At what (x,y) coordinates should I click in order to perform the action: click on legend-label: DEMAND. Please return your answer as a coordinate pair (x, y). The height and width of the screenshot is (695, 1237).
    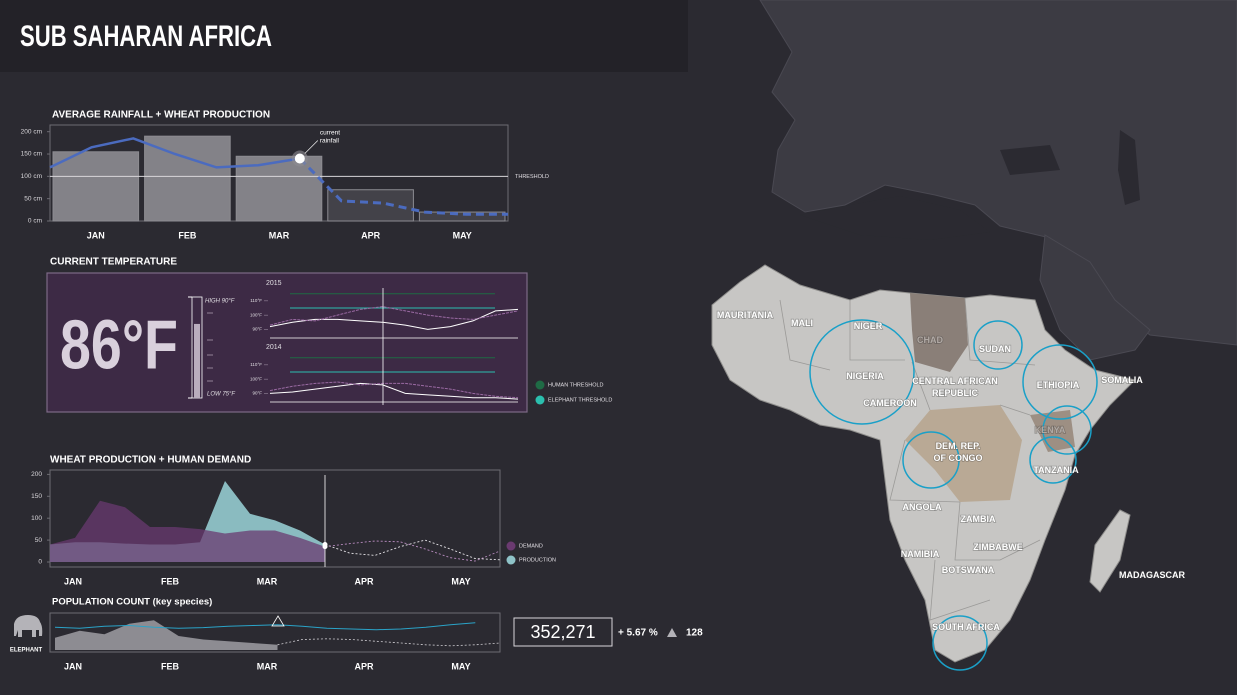
    Looking at the image, I should click on (531, 546).